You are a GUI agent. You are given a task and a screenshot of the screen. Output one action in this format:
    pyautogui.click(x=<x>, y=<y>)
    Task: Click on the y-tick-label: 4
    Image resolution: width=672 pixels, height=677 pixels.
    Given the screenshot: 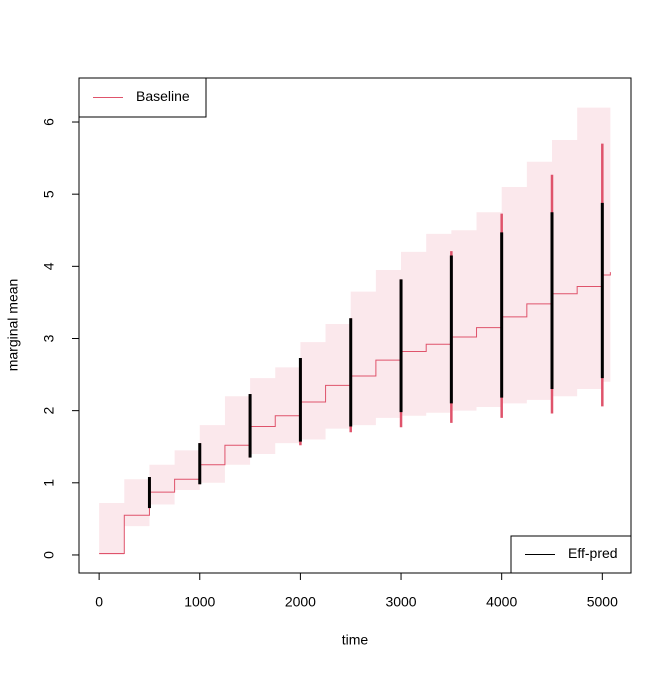 What is the action you would take?
    pyautogui.click(x=49, y=266)
    